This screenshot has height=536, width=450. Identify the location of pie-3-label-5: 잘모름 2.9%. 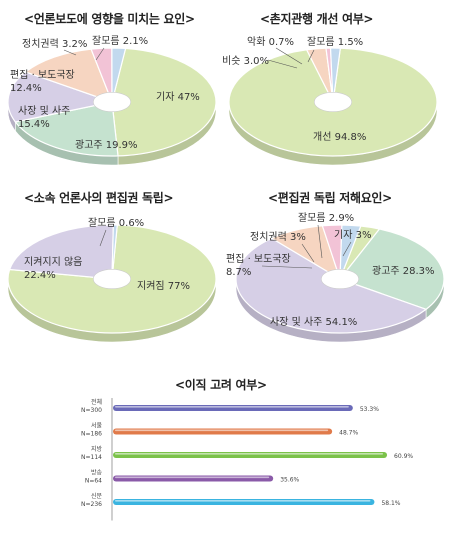
(326, 218).